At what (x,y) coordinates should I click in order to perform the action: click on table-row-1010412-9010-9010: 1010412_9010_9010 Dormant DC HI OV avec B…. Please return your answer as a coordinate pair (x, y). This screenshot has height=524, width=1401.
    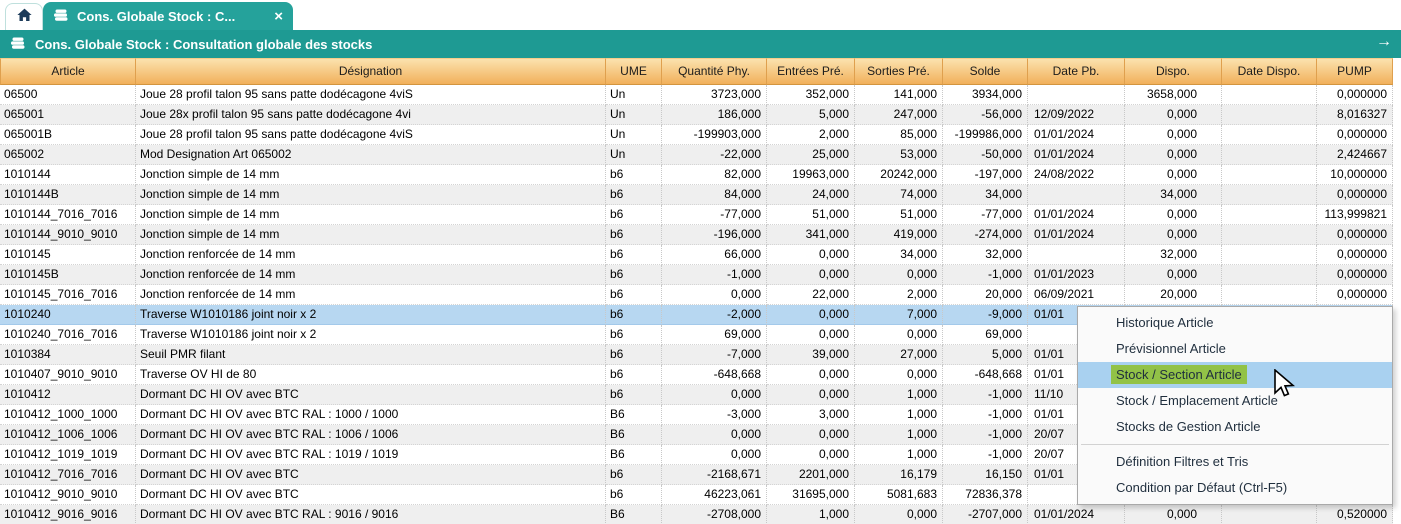
    Looking at the image, I should click on (696, 495).